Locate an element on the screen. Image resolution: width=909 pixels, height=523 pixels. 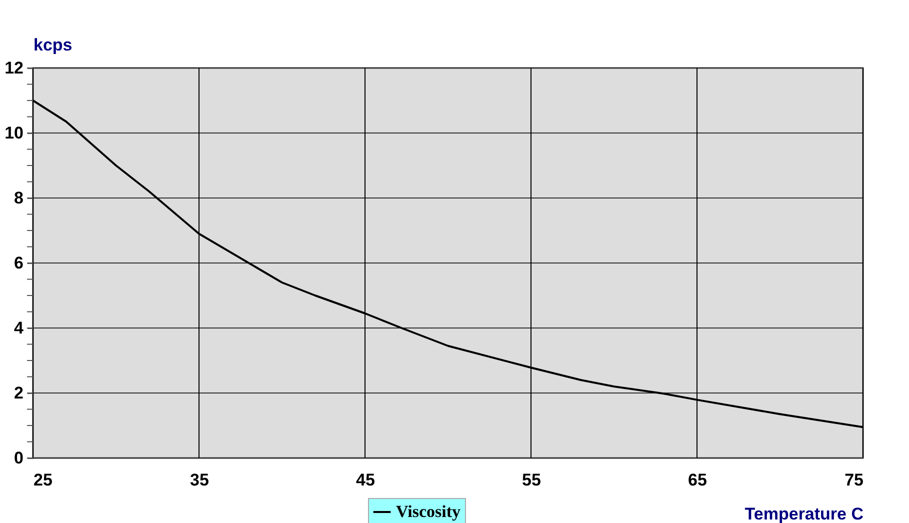
y-axis-title: kcps is located at coordinates (53, 45).